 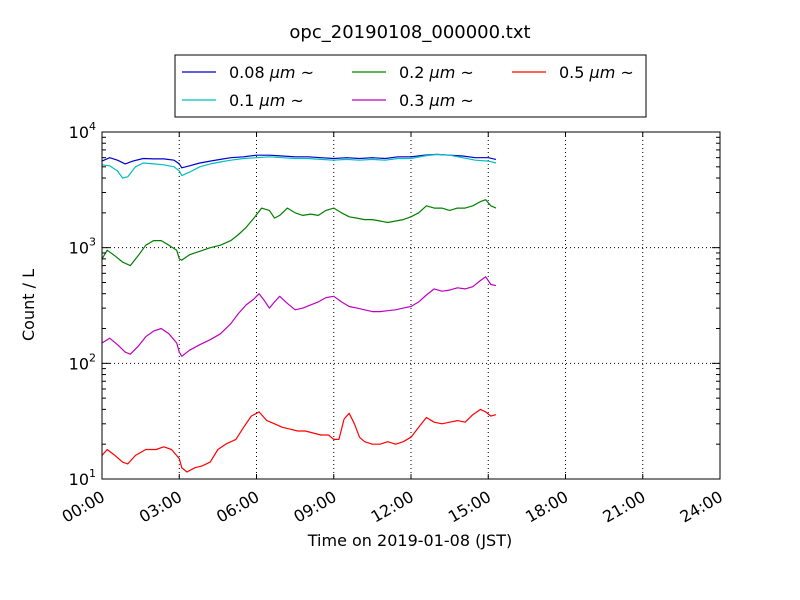 What do you see at coordinates (409, 32) in the screenshot?
I see `chart-title: opc_20190108_000000.txt` at bounding box center [409, 32].